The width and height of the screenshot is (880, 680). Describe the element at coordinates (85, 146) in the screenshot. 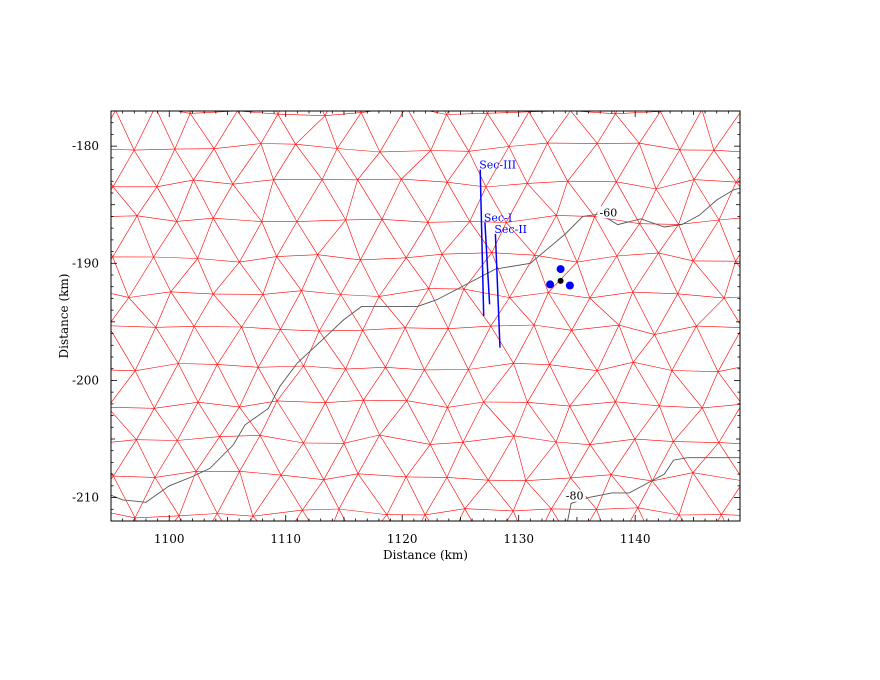

I see `y-tick-label: -180` at that location.